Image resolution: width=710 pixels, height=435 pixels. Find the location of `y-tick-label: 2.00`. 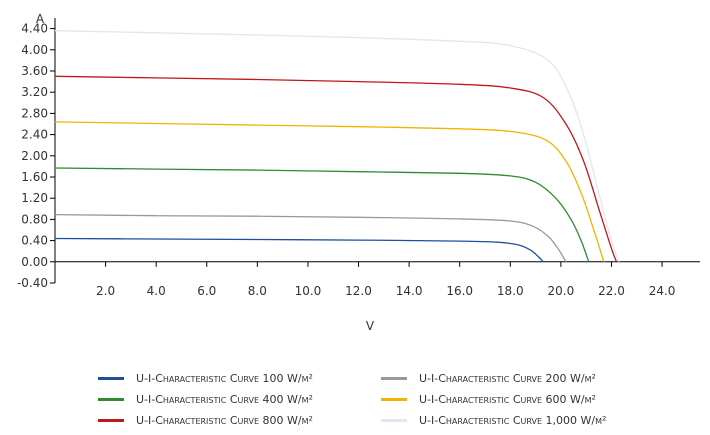

y-tick-label: 2.00 is located at coordinates (34, 156).